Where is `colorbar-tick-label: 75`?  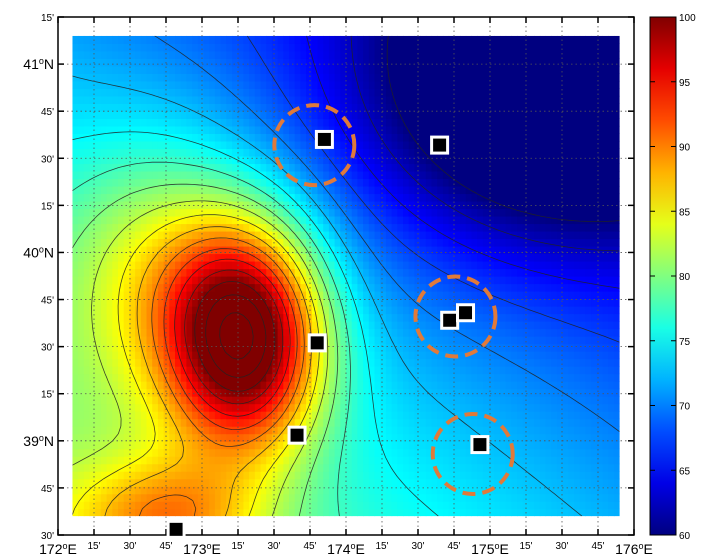
colorbar-tick-label: 75 is located at coordinates (685, 342).